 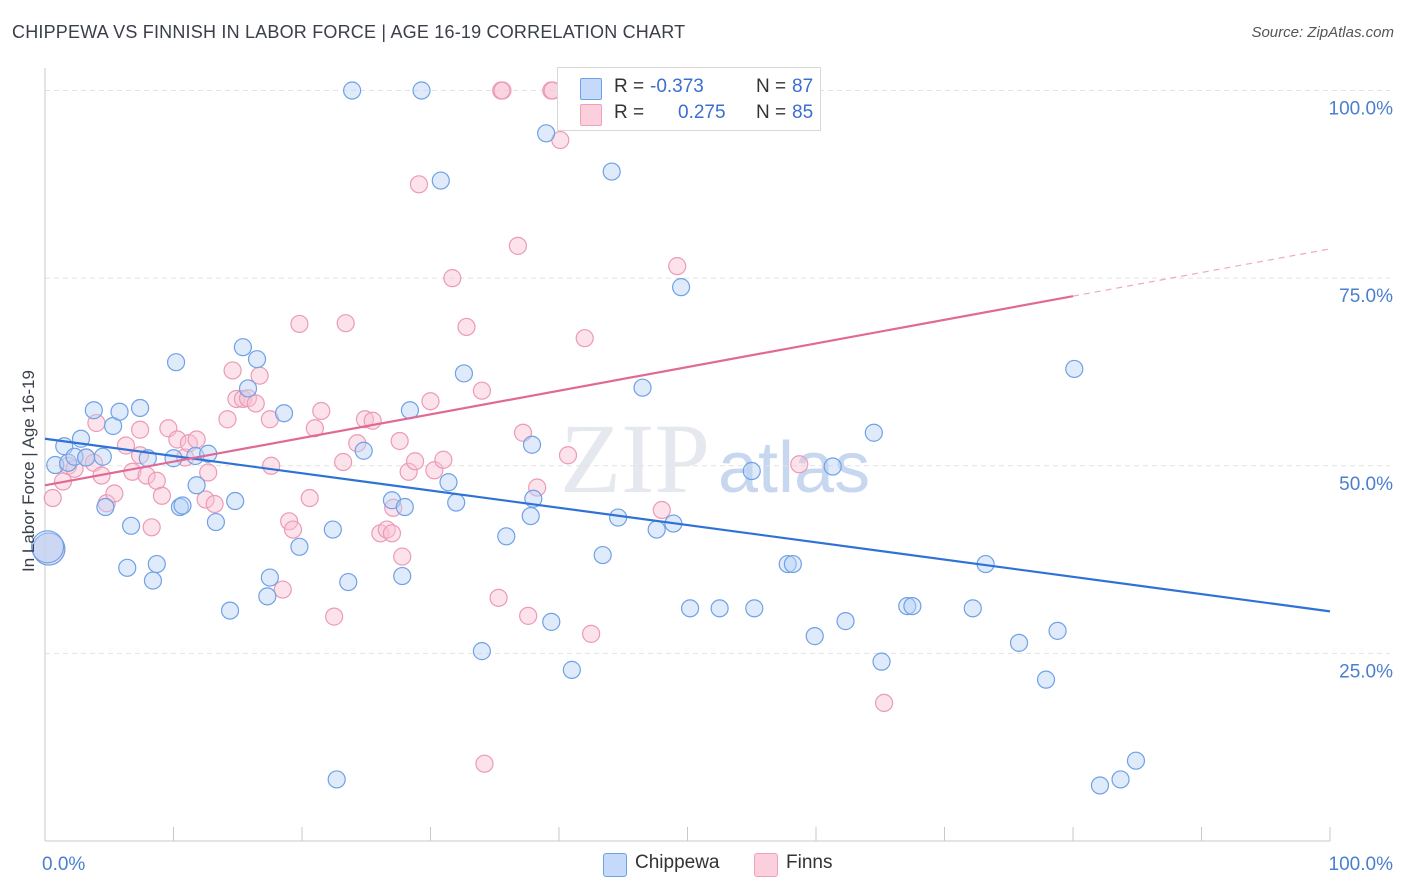 What do you see at coordinates (1361, 109) in the screenshot?
I see `y-tick-label: 100.0%` at bounding box center [1361, 109].